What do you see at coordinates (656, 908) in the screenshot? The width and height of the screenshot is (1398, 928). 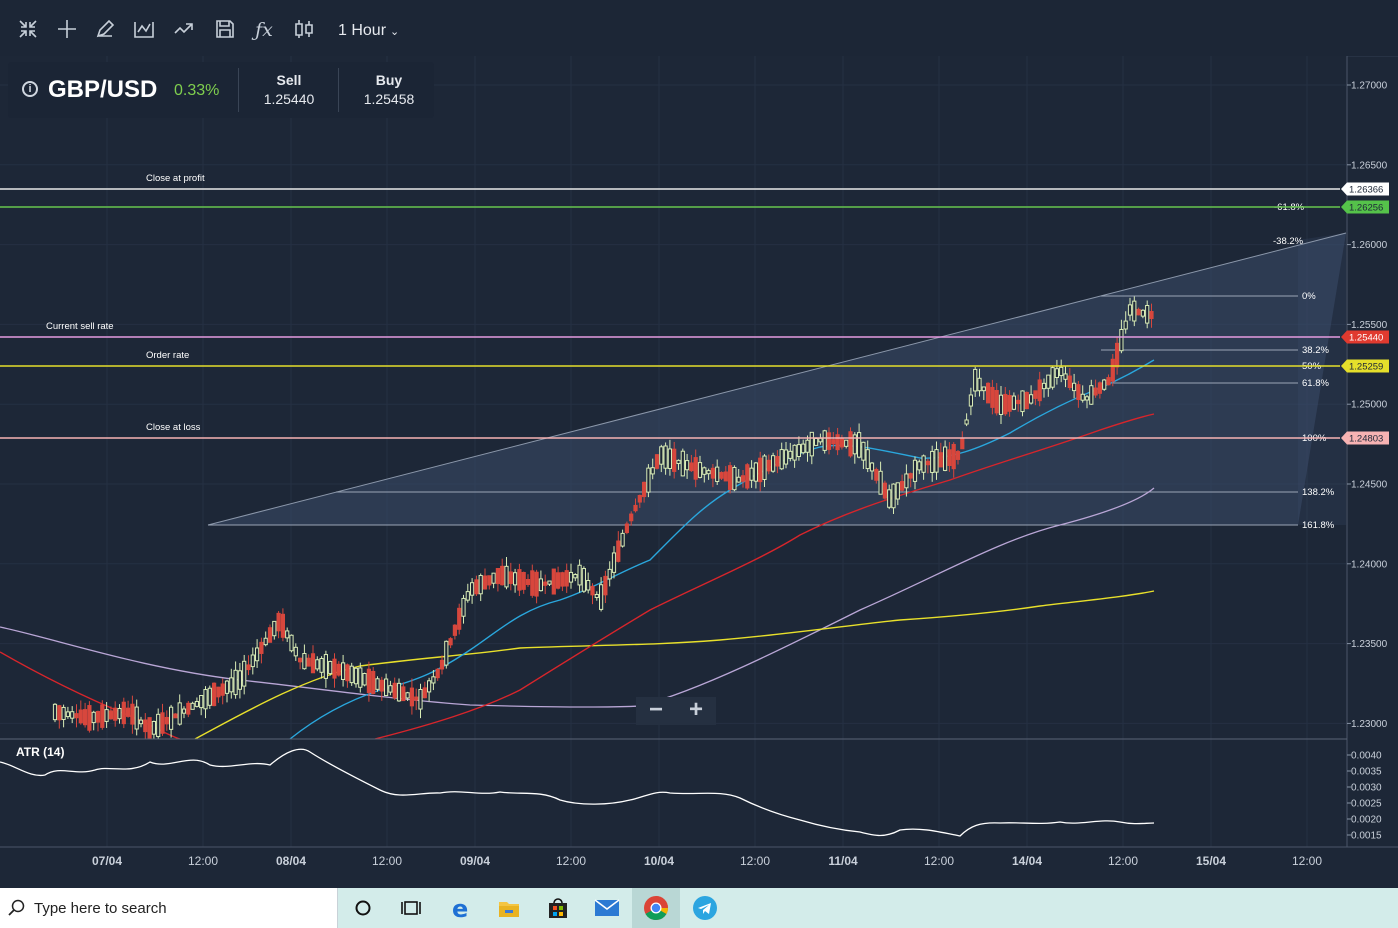 I see `chrome-icon` at bounding box center [656, 908].